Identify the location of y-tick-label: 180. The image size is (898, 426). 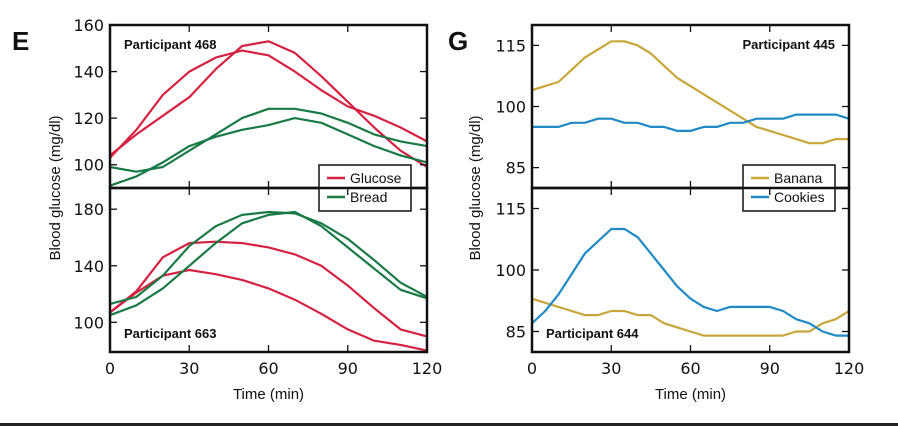
(88, 209).